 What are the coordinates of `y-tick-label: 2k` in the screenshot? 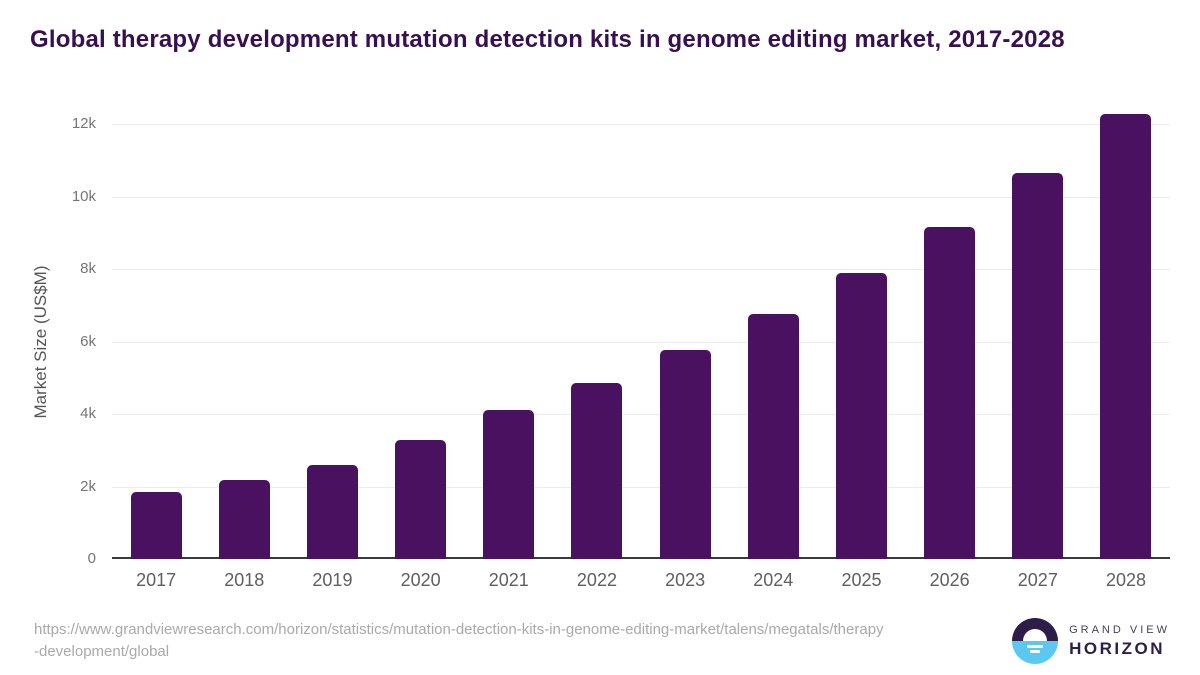 It's located at (88, 486).